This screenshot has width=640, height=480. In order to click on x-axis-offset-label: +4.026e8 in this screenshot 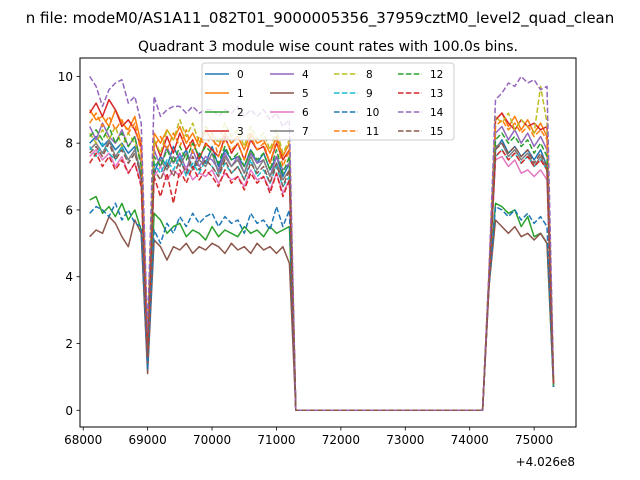, I will do `click(545, 462)`.